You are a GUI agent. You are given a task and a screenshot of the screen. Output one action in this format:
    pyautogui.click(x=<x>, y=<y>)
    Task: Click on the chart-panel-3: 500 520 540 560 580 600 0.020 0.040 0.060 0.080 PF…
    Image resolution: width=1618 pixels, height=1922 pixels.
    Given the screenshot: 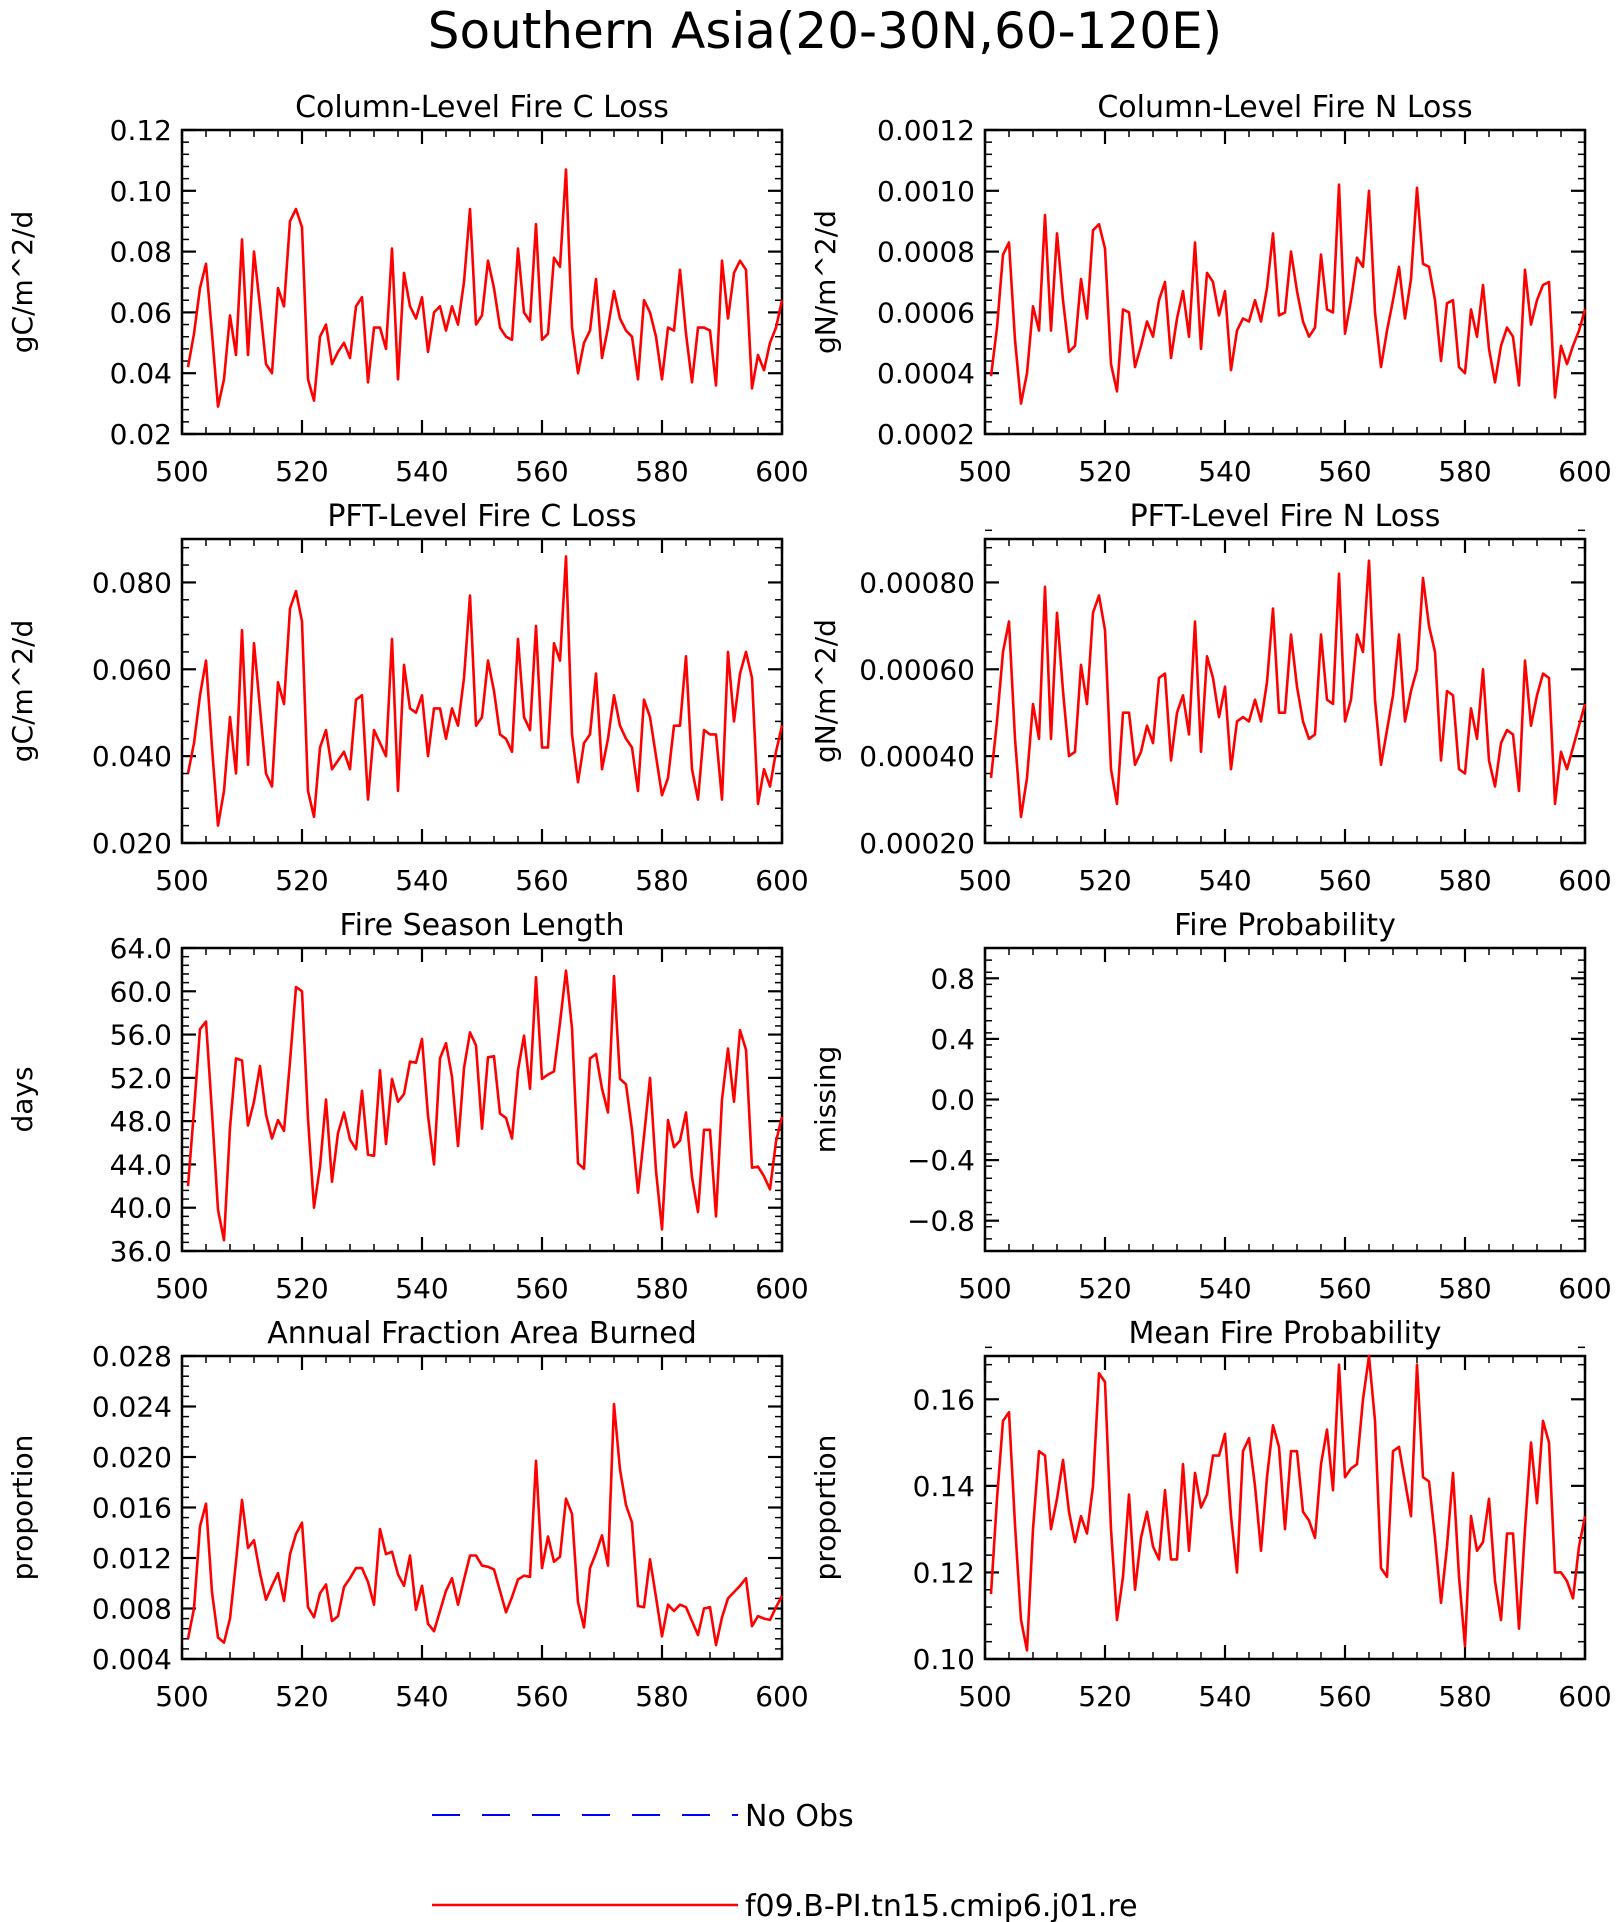 What is the action you would take?
    pyautogui.click(x=407, y=698)
    